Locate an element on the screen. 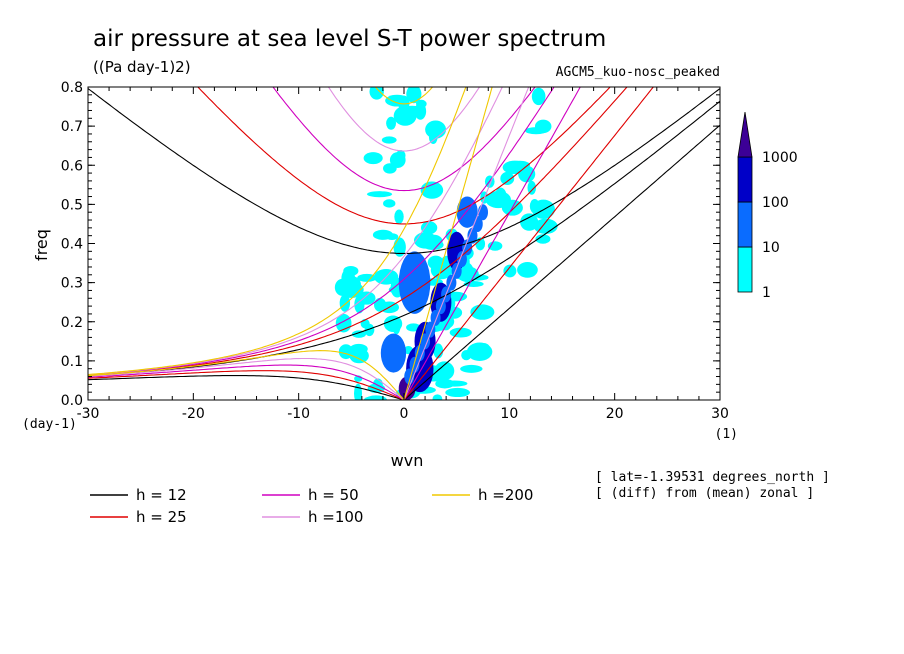 This screenshot has width=904, height=654. y-tick-label: 0.0 is located at coordinates (72, 401).